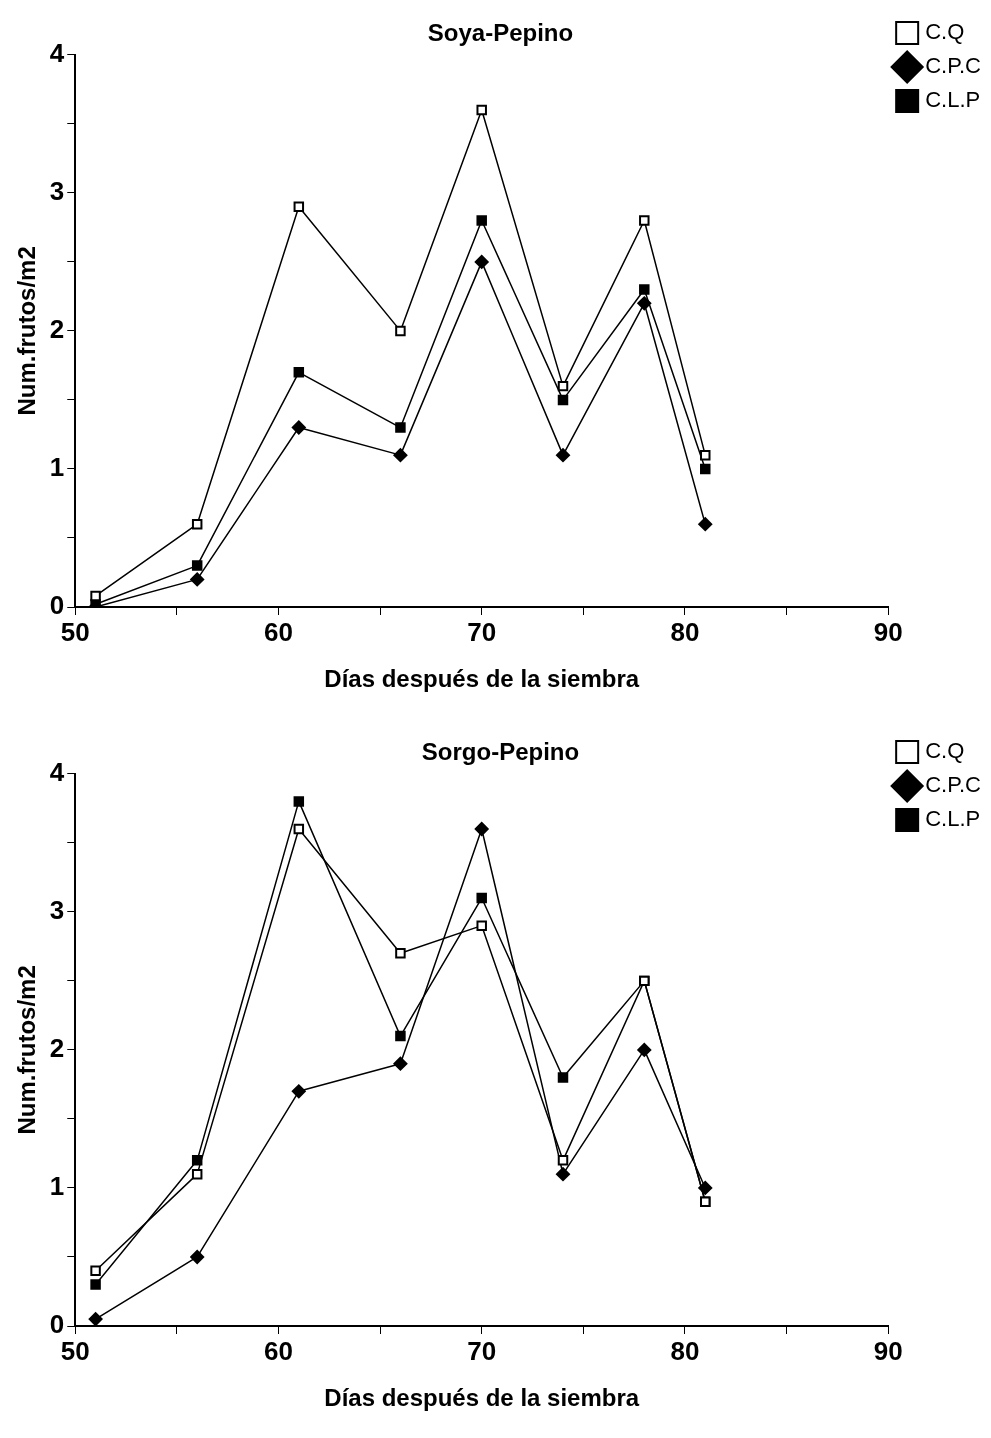  What do you see at coordinates (500, 752) in the screenshot?
I see `chart-title: Sorgo-Pepino` at bounding box center [500, 752].